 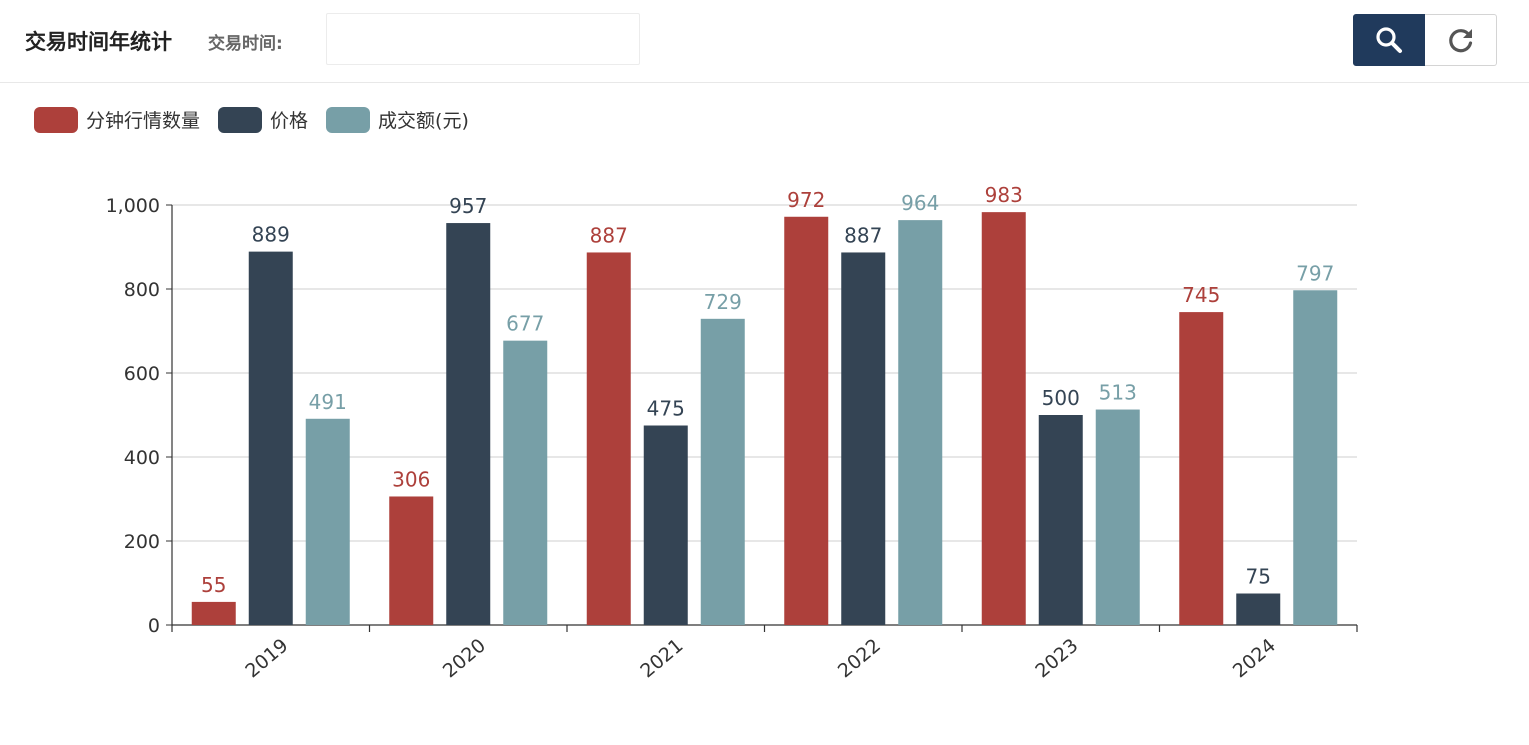 What do you see at coordinates (133, 206) in the screenshot?
I see `y-tick-label: 1,000` at bounding box center [133, 206].